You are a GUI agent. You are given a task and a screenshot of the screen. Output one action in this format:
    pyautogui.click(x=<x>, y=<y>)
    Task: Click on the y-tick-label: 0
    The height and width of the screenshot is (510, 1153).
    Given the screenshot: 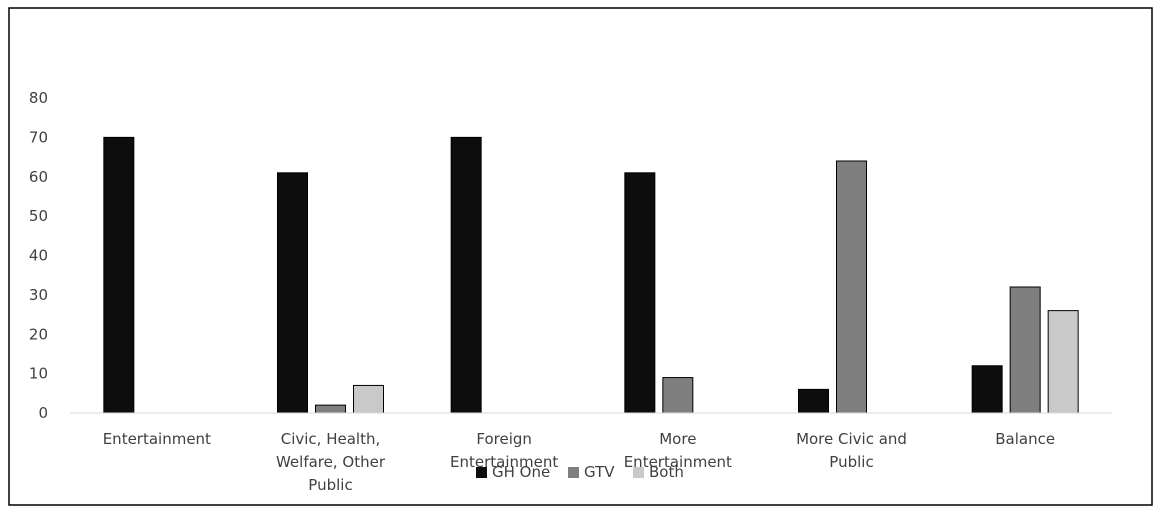 What is the action you would take?
    pyautogui.click(x=43, y=413)
    